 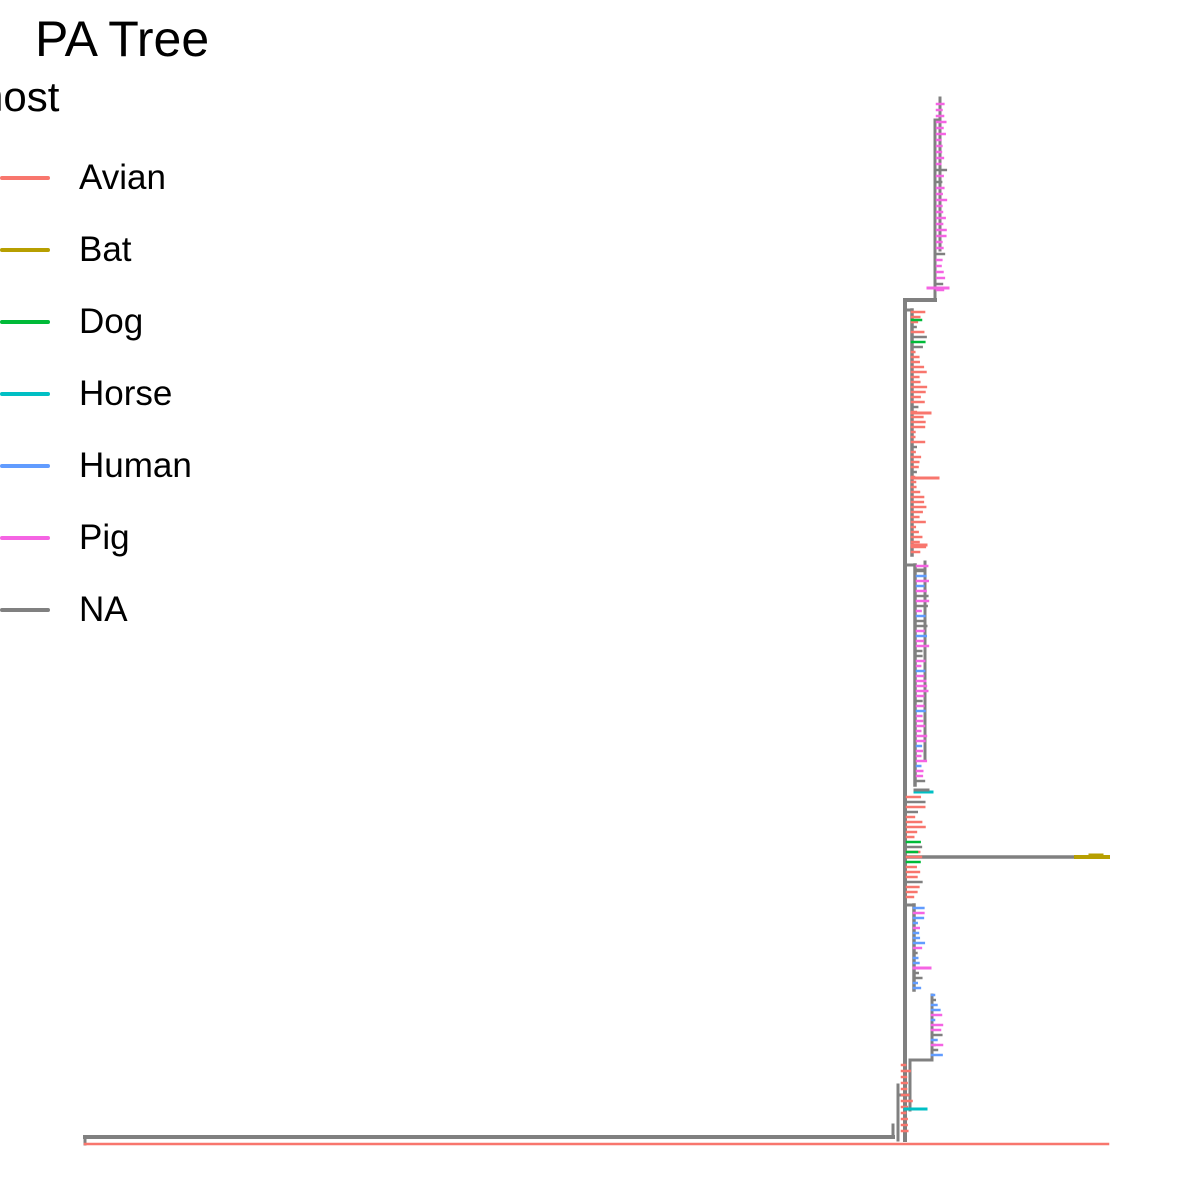 I want to click on legend-item-human: Human, so click(x=130, y=466).